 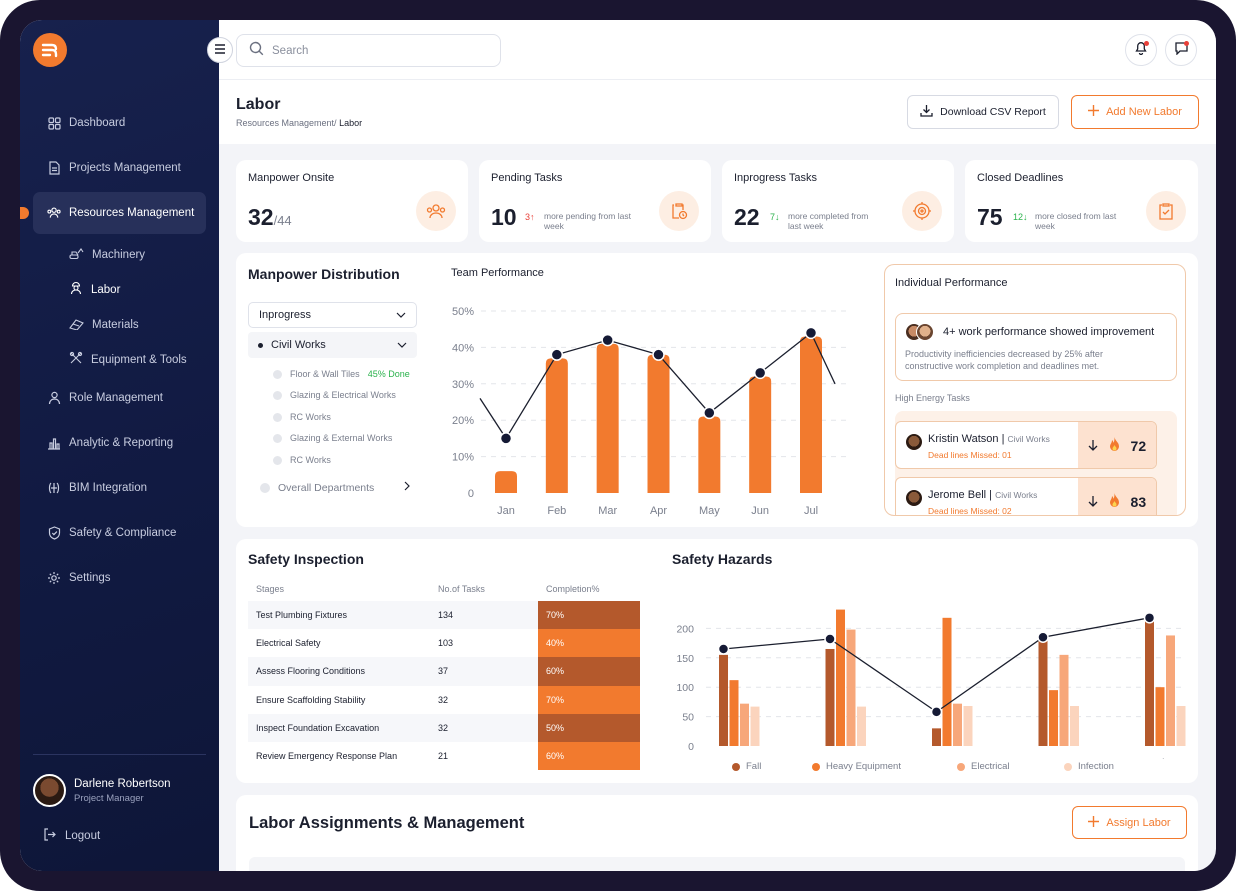 I want to click on kpi-delta: 7↓, so click(x=775, y=217).